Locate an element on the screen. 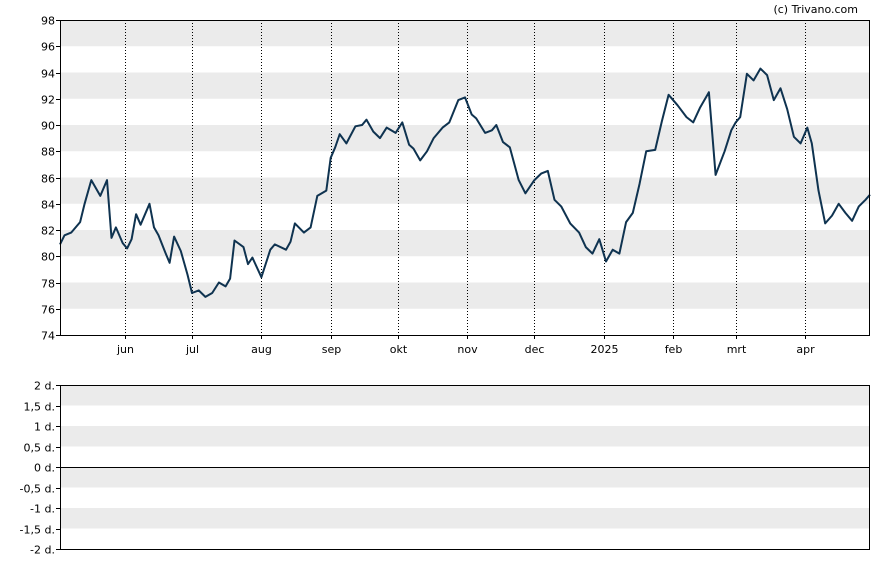  y-tick-label: 94 is located at coordinates (48, 74).